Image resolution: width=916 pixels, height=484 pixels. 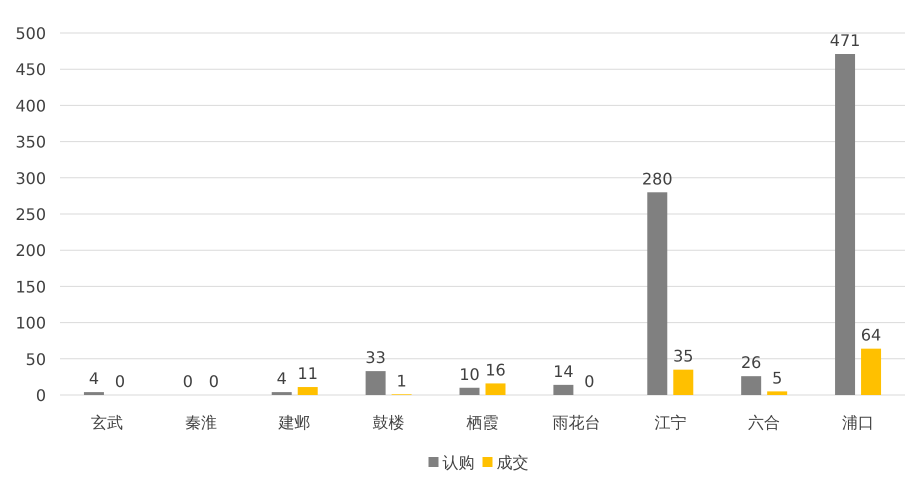 What do you see at coordinates (30, 142) in the screenshot?
I see `y-tick-label: 350` at bounding box center [30, 142].